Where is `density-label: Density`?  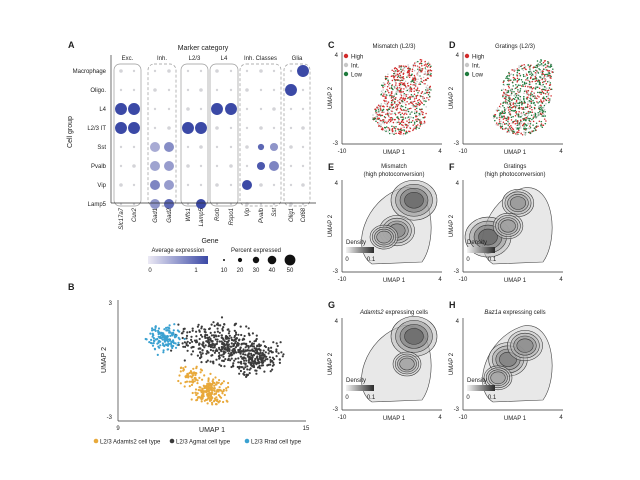
density-label: Density is located at coordinates (477, 381).